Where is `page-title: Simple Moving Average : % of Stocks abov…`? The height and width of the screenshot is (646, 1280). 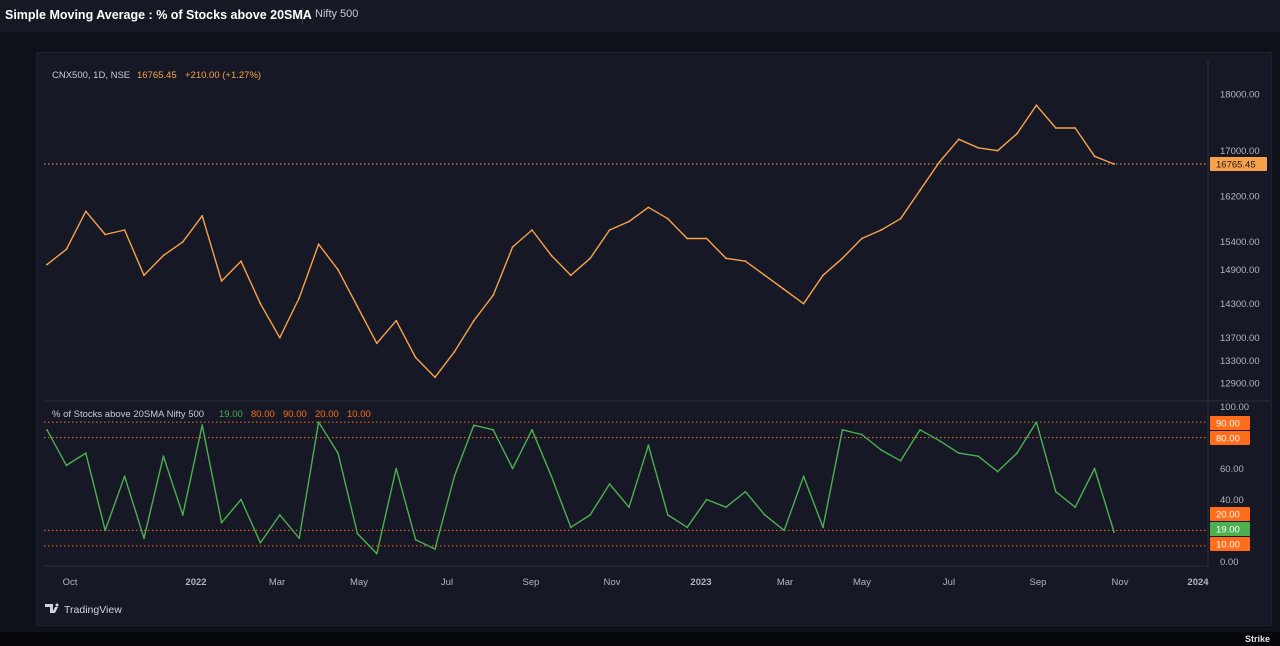
page-title: Simple Moving Average : % of Stocks abov… is located at coordinates (158, 15).